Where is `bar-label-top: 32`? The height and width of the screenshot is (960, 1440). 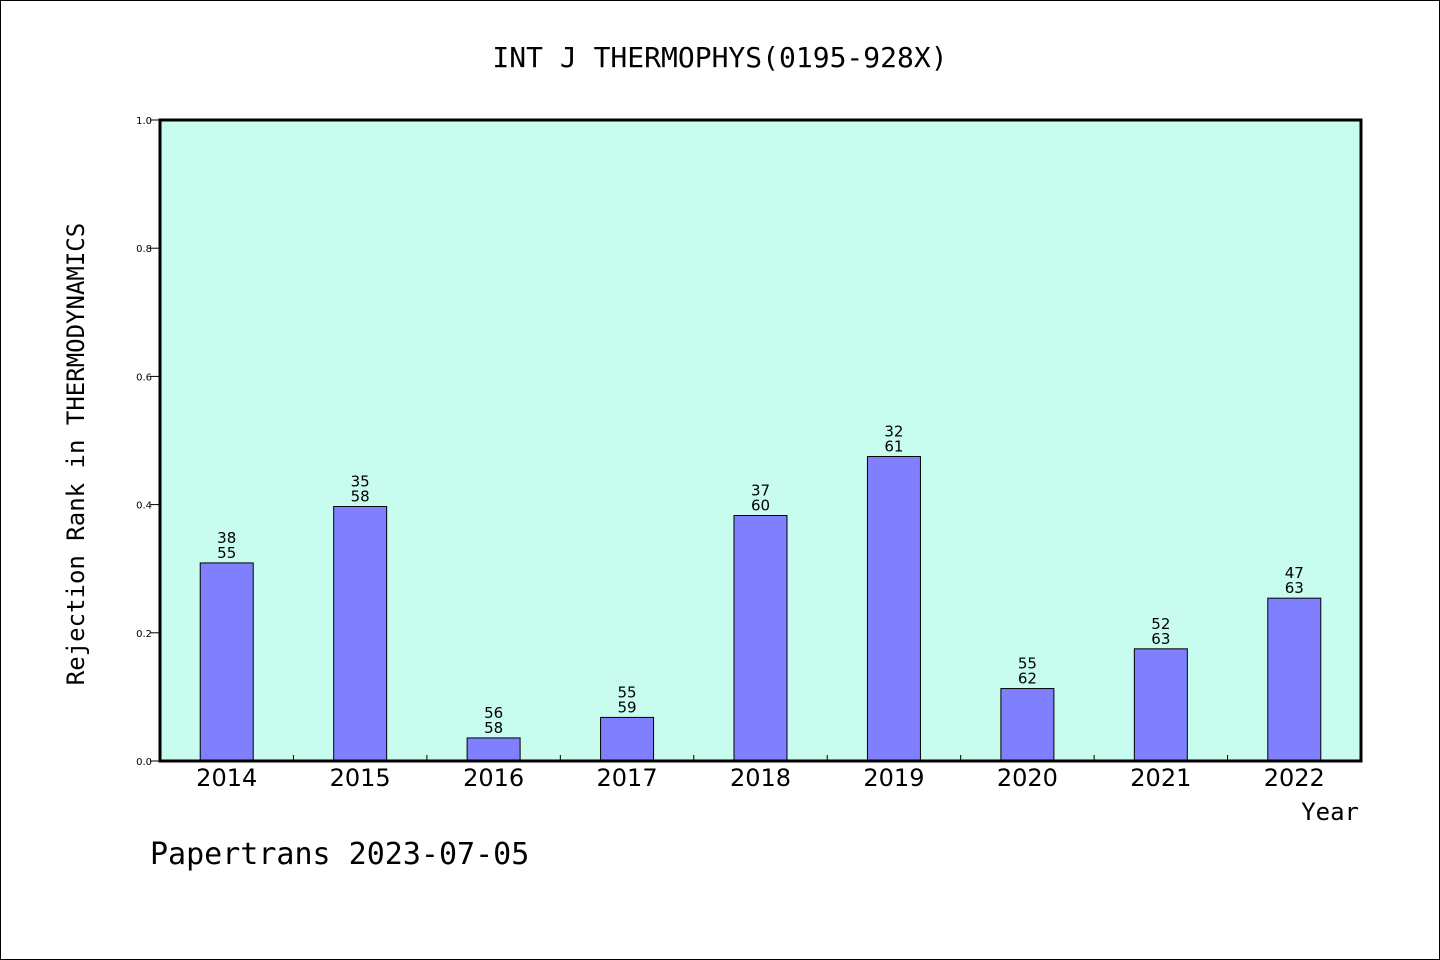 bar-label-top: 32 is located at coordinates (893, 432).